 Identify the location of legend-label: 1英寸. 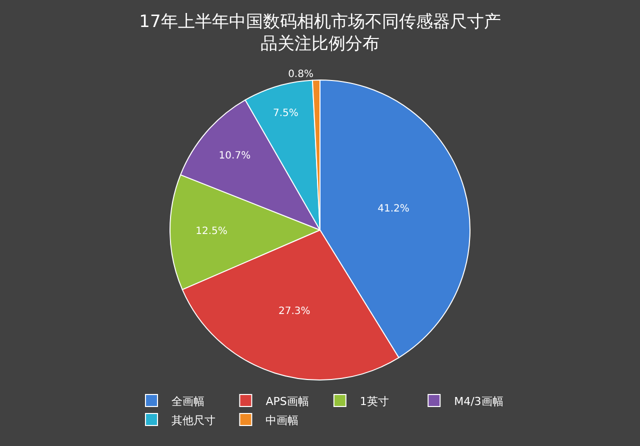
(374, 401).